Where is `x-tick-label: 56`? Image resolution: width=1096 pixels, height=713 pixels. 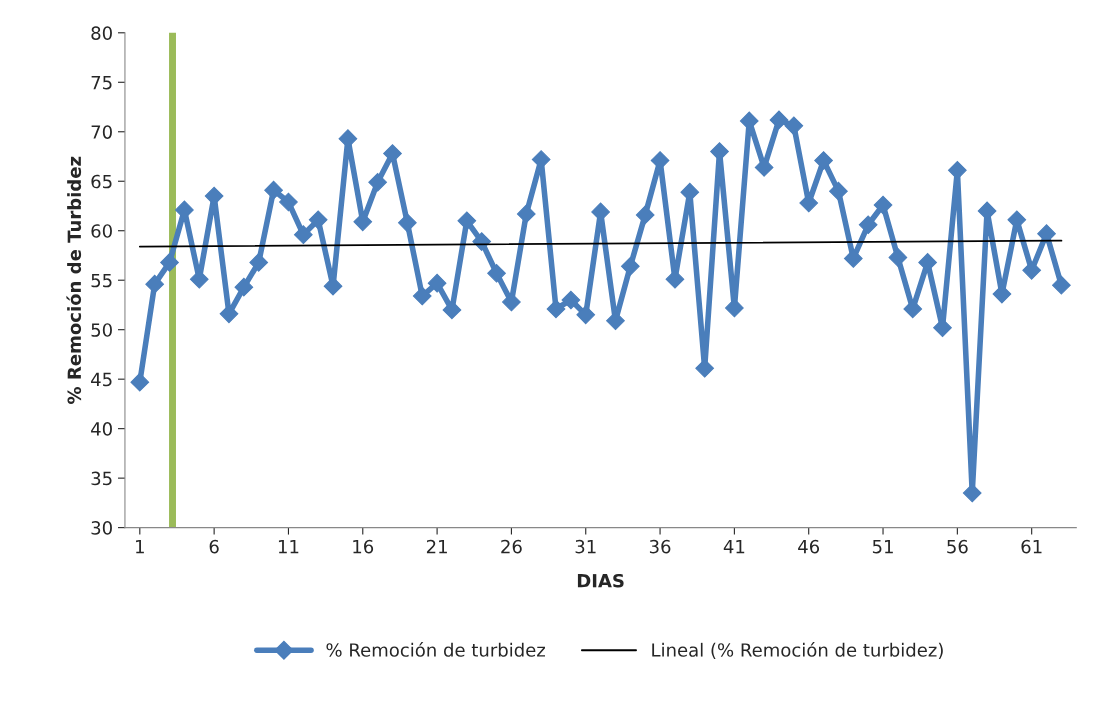
x-tick-label: 56 is located at coordinates (957, 546).